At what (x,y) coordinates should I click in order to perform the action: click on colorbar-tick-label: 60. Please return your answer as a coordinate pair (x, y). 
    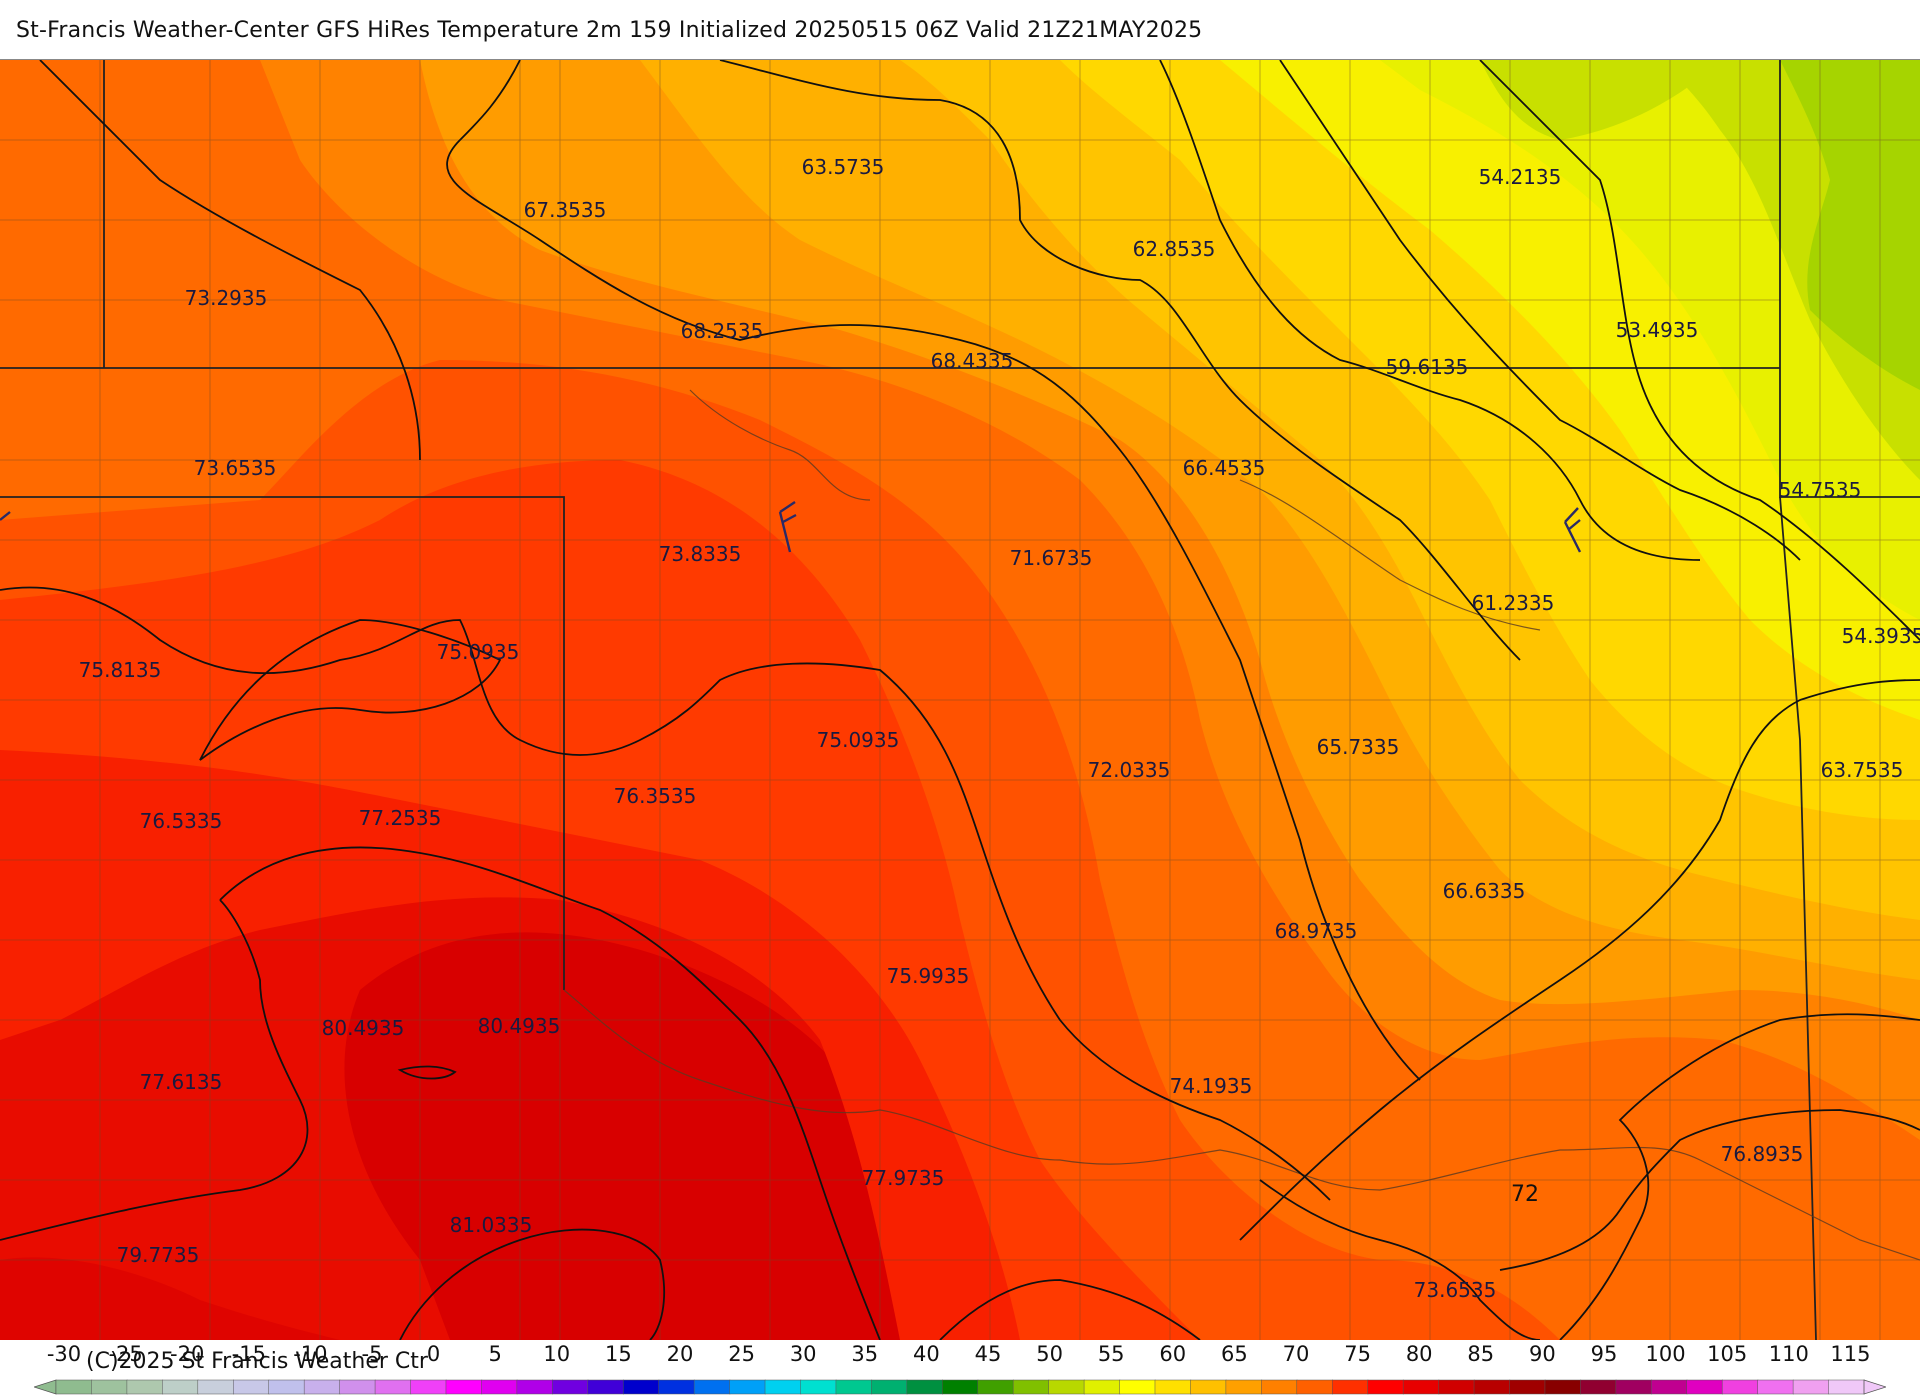
    Looking at the image, I should click on (1173, 1354).